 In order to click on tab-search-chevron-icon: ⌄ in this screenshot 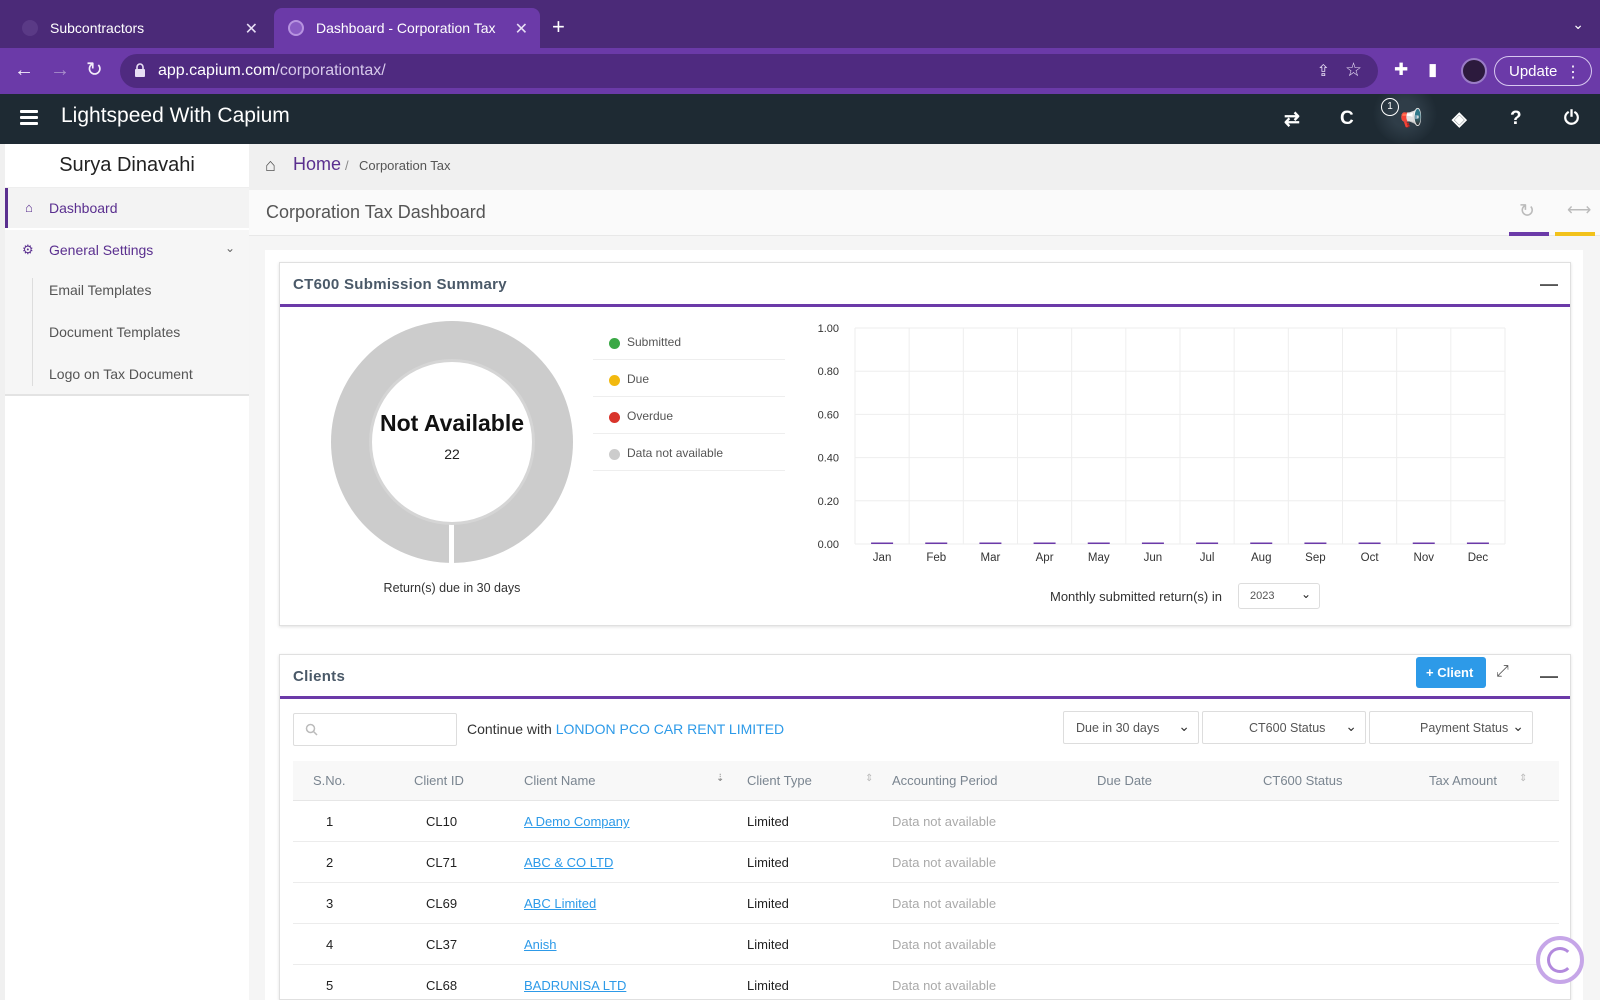, I will do `click(1578, 24)`.